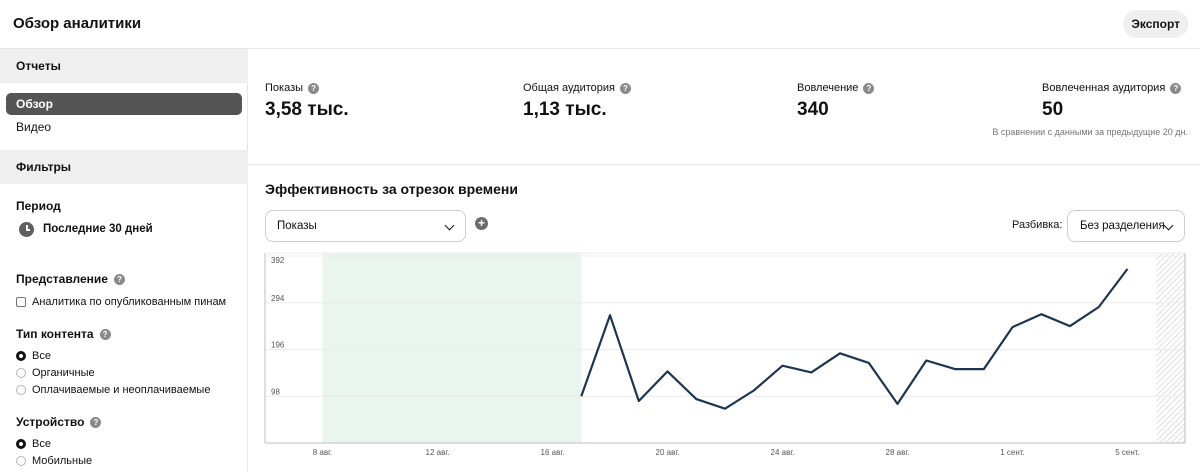 This screenshot has width=1200, height=472. What do you see at coordinates (297, 226) in the screenshot?
I see `metric-select-value: Показы` at bounding box center [297, 226].